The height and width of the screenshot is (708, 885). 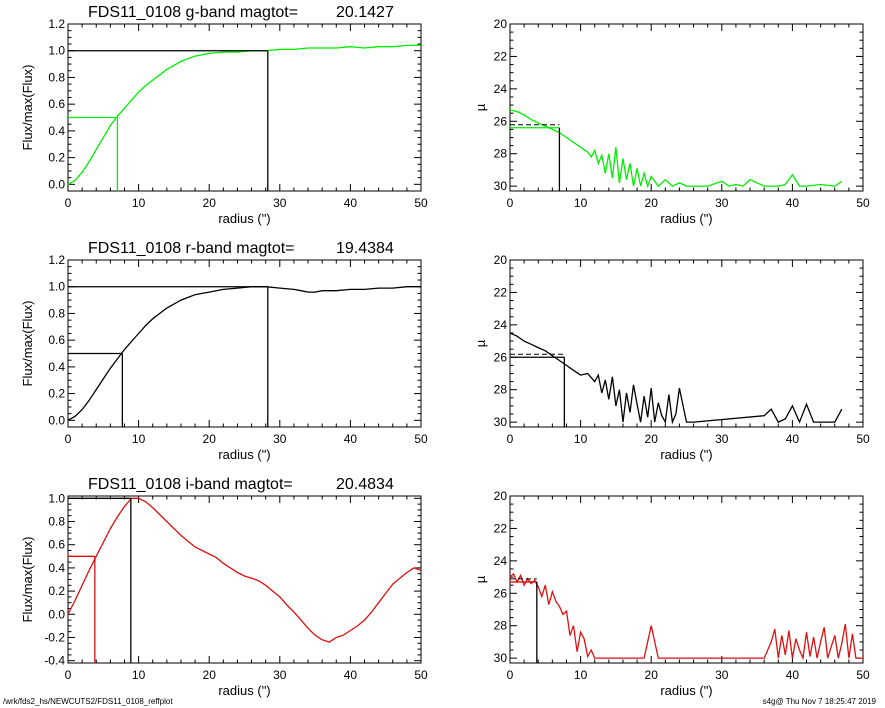 I want to click on chart-i-sb-ytick-label: 28, so click(x=501, y=626).